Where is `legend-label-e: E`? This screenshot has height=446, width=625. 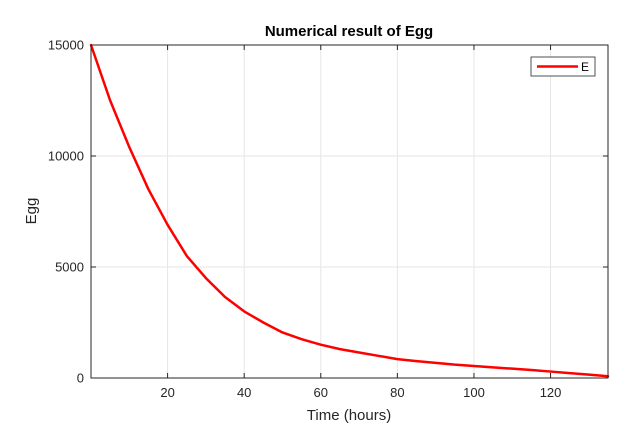
legend-label-e: E is located at coordinates (585, 67).